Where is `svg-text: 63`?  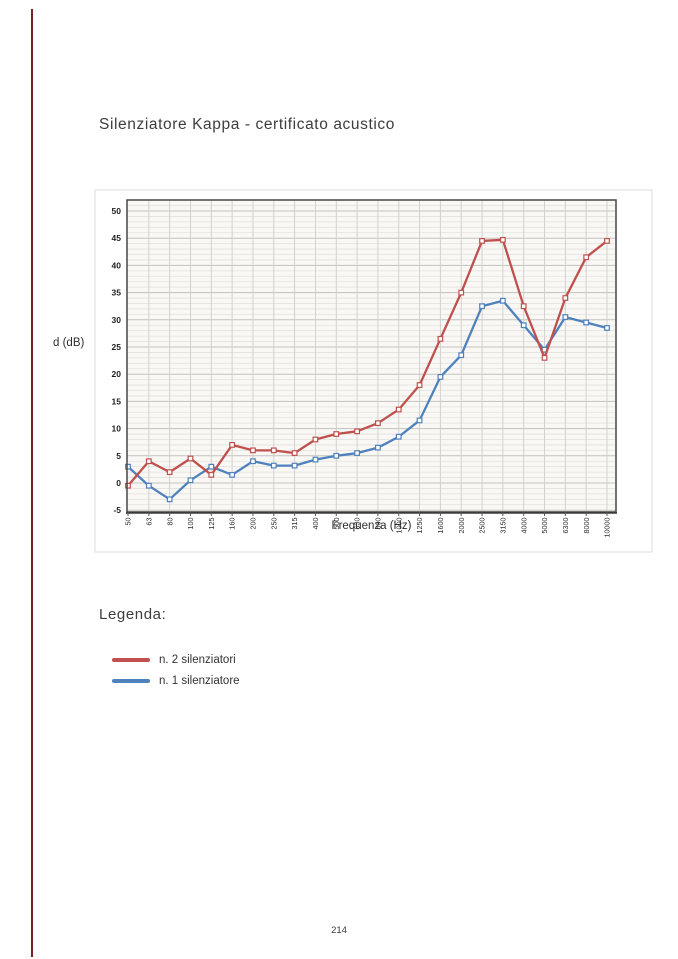
svg-text: 63 is located at coordinates (148, 522).